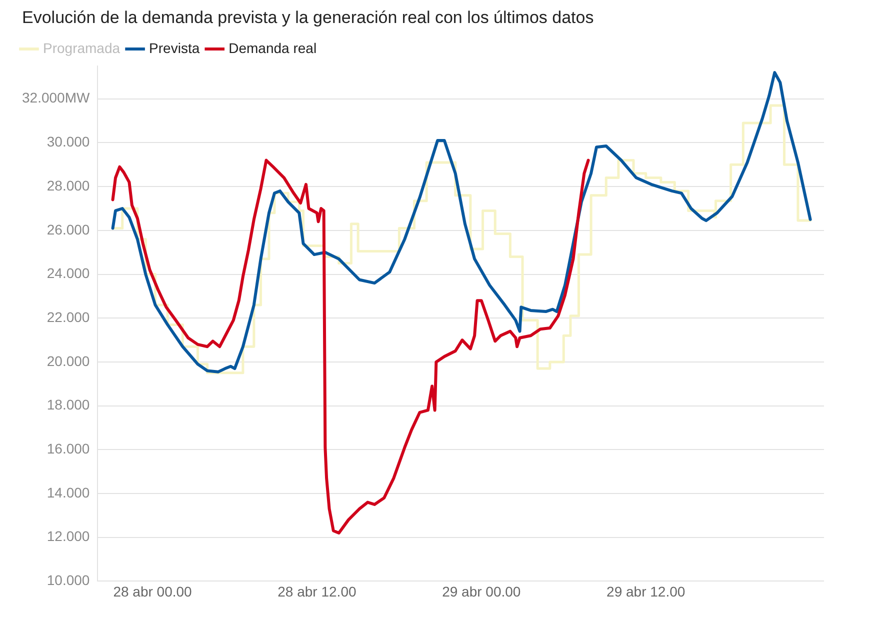 The width and height of the screenshot is (882, 620). What do you see at coordinates (68, 536) in the screenshot?
I see `y-tick-label: 12.000` at bounding box center [68, 536].